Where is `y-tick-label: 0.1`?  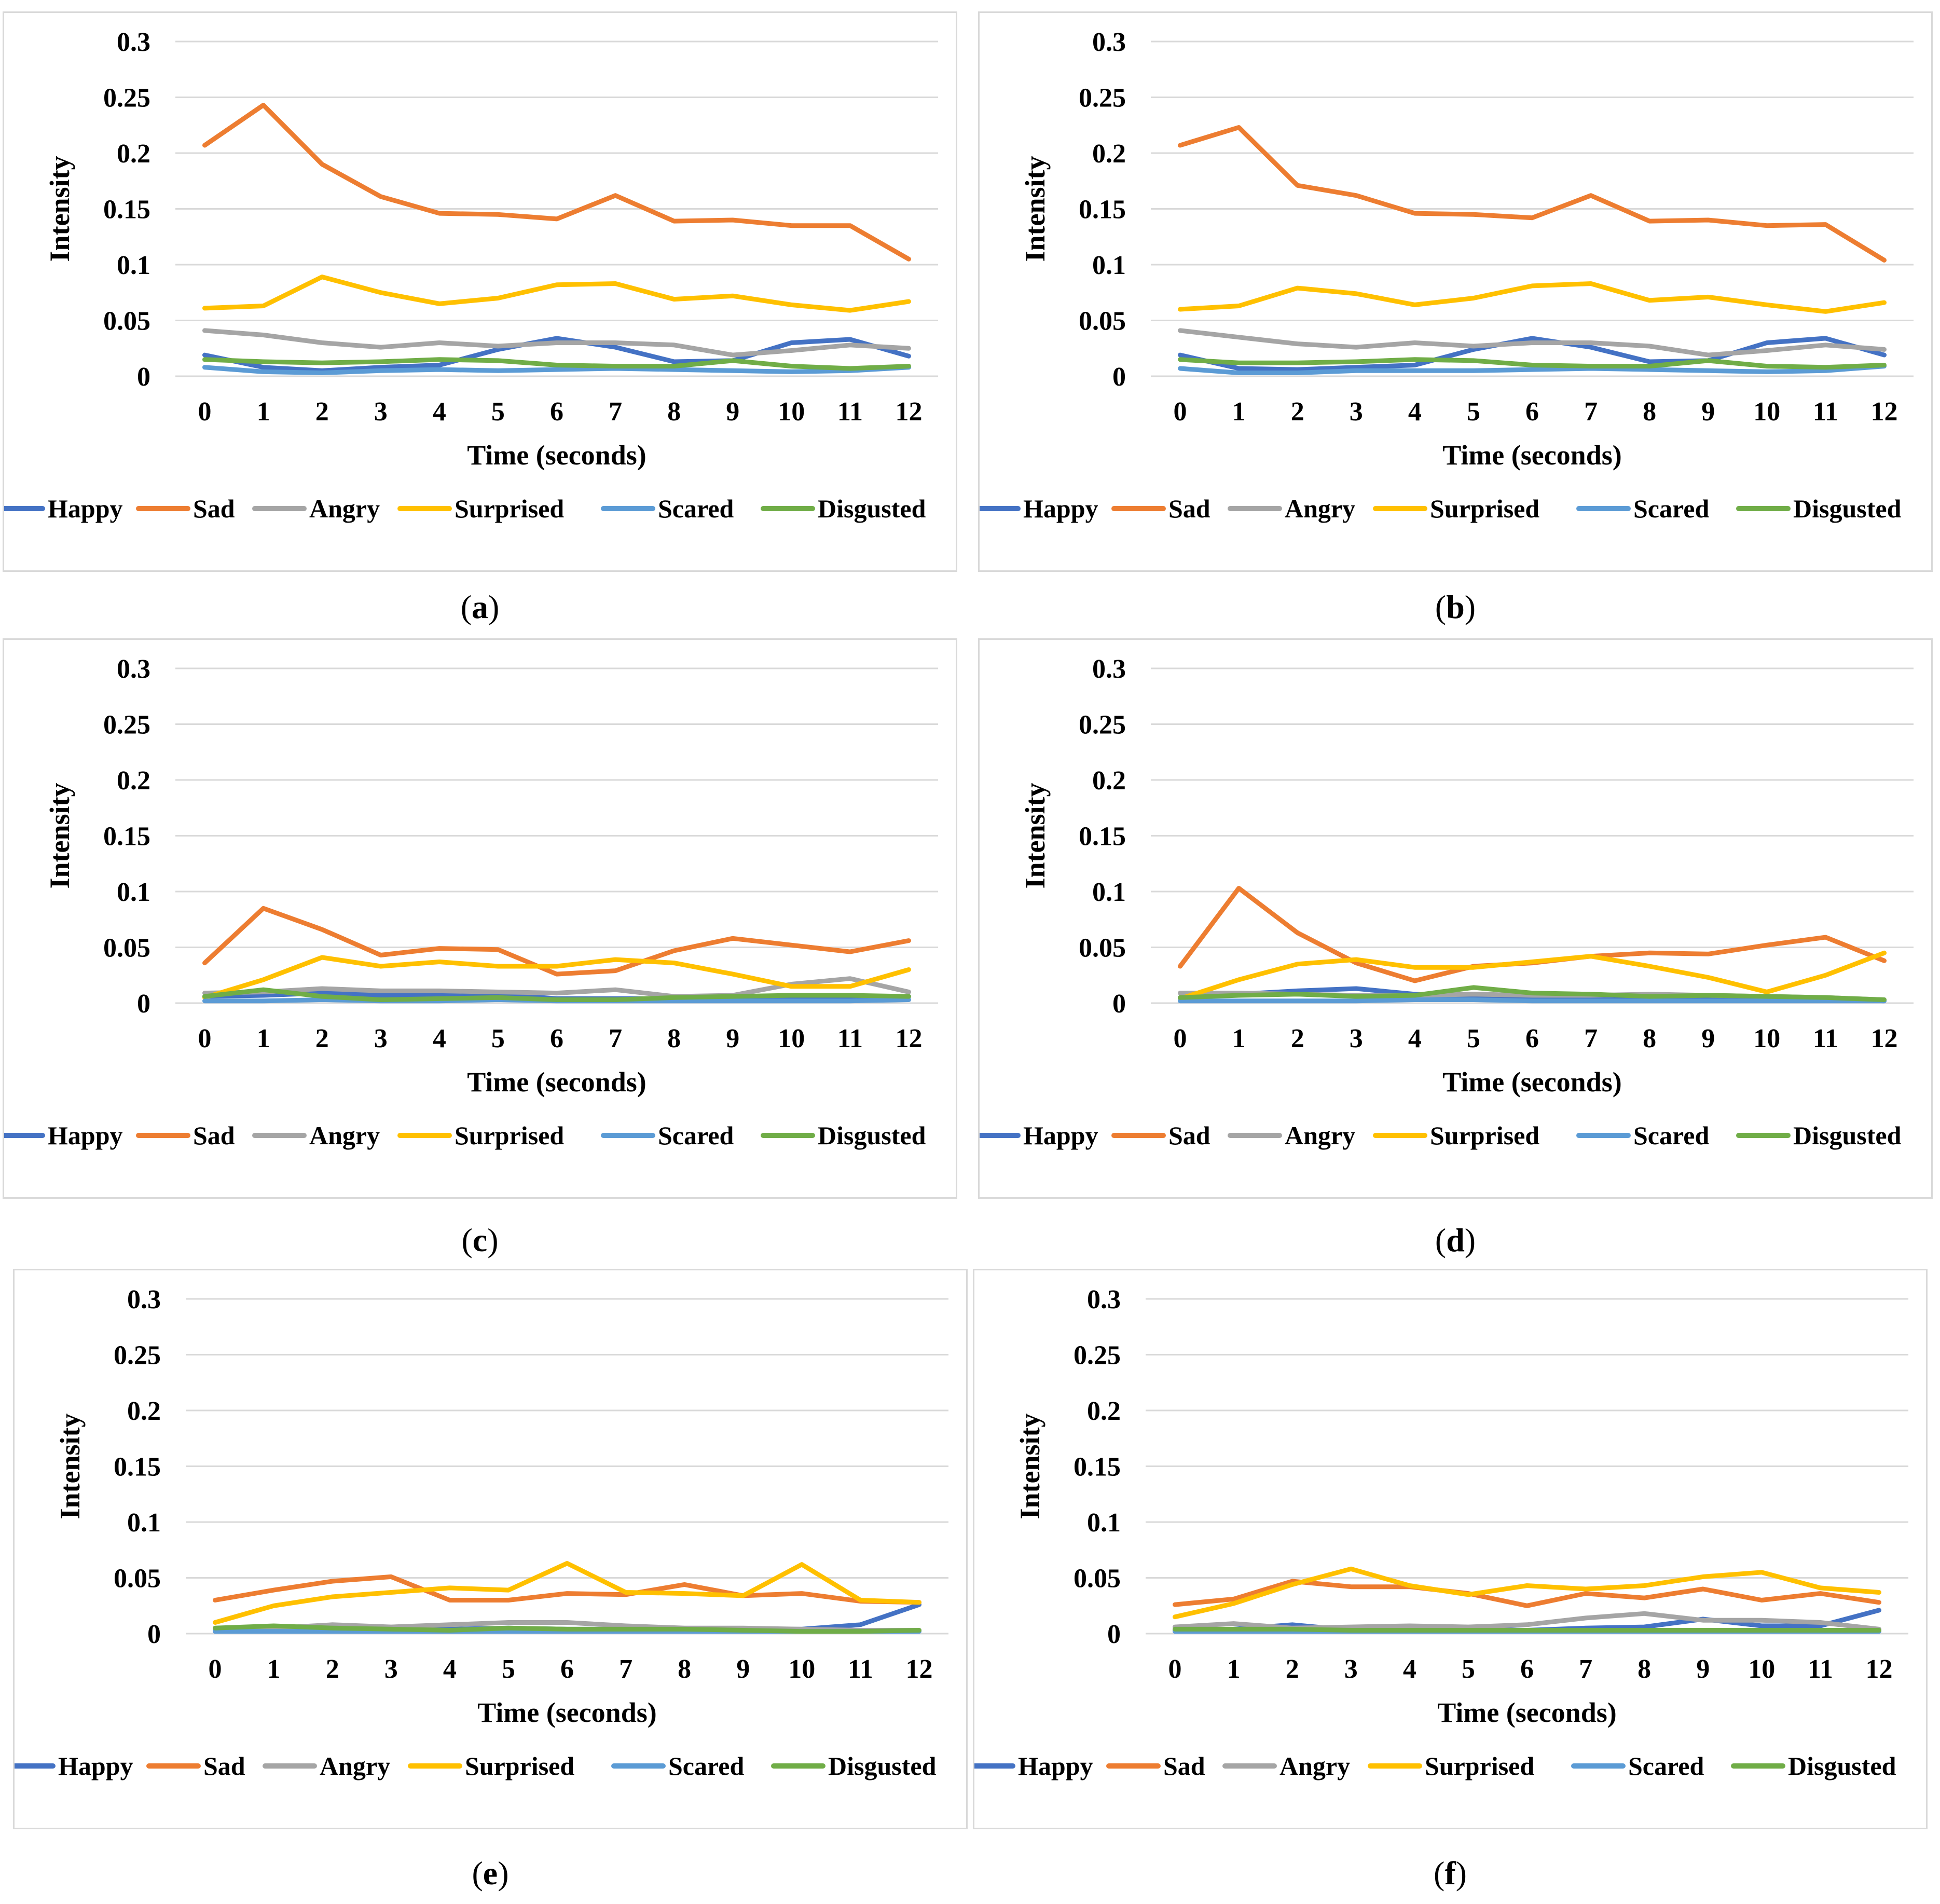
y-tick-label: 0.1 is located at coordinates (133, 265).